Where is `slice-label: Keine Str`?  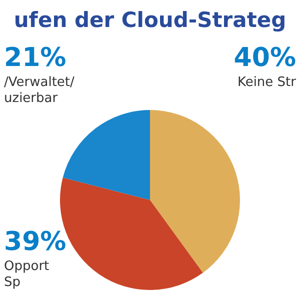 slice-label: Keine Str is located at coordinates (267, 82).